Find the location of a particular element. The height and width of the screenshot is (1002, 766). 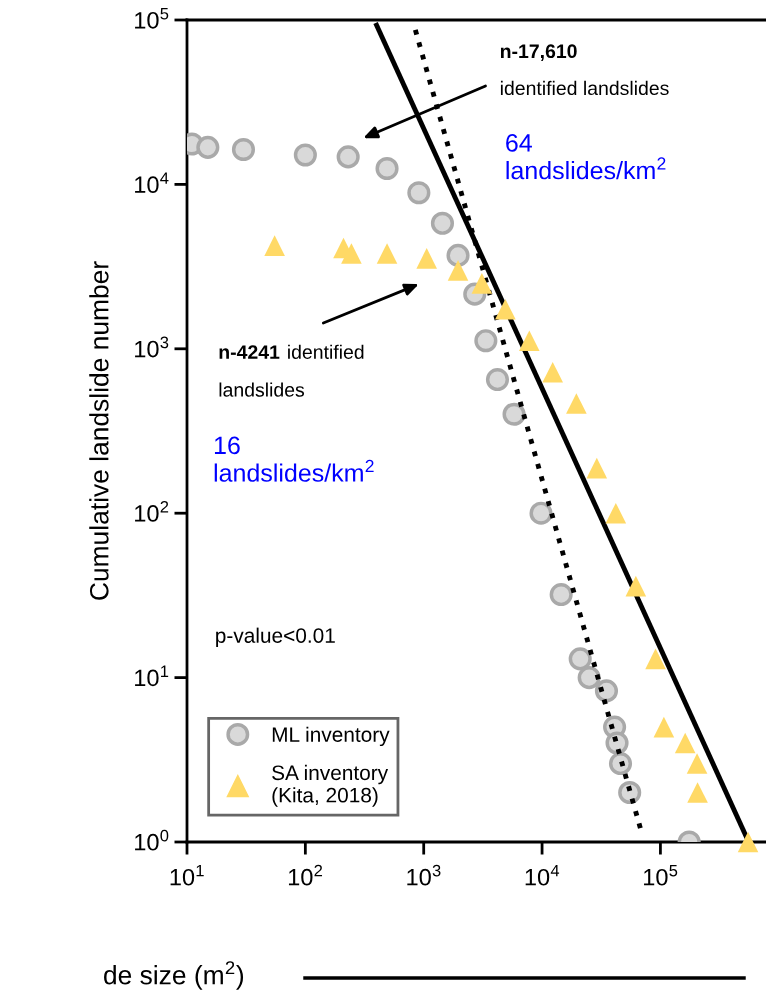

x-tick-label: 10$^{3}$ is located at coordinates (424, 875).